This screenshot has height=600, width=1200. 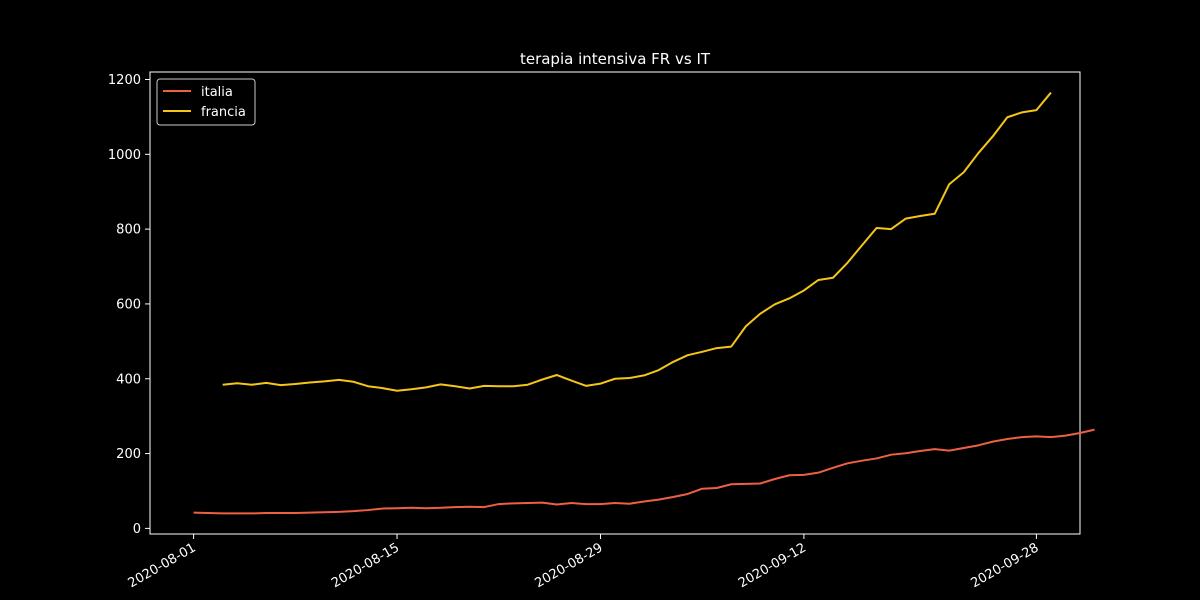 What do you see at coordinates (569, 565) in the screenshot?
I see `x-tick-label: 2020-08-29` at bounding box center [569, 565].